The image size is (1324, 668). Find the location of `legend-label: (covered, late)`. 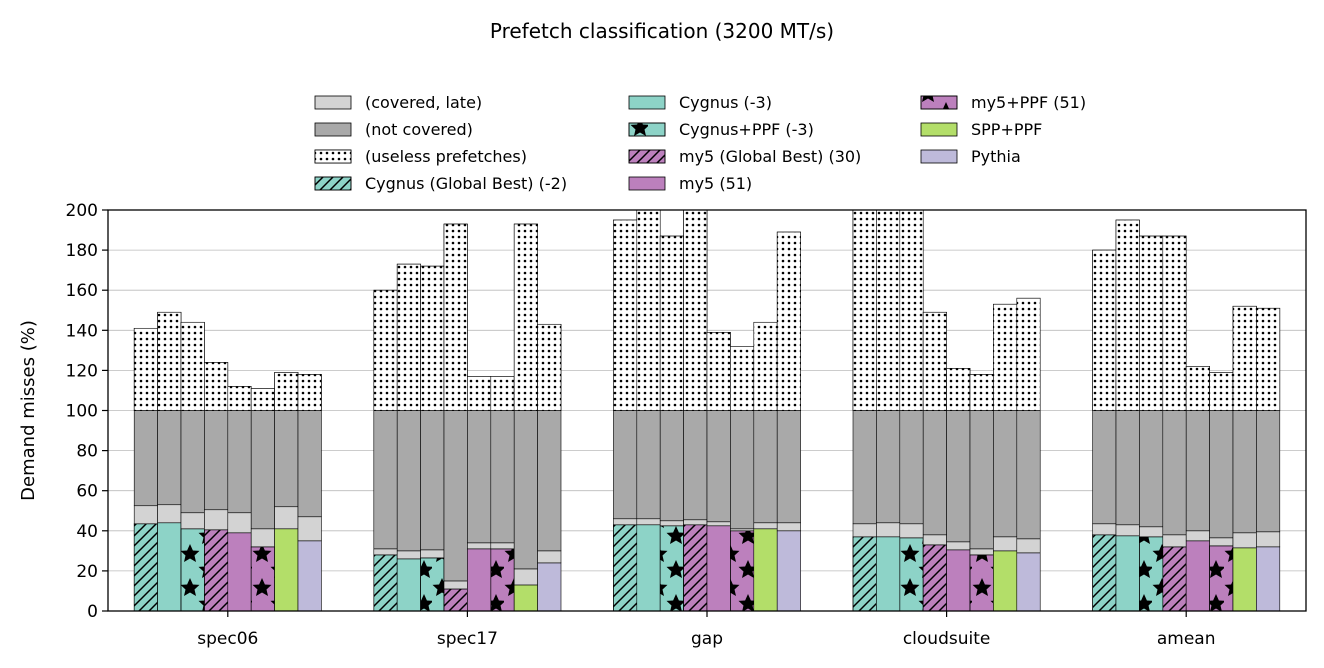

legend-label: (covered, late) is located at coordinates (423, 102).